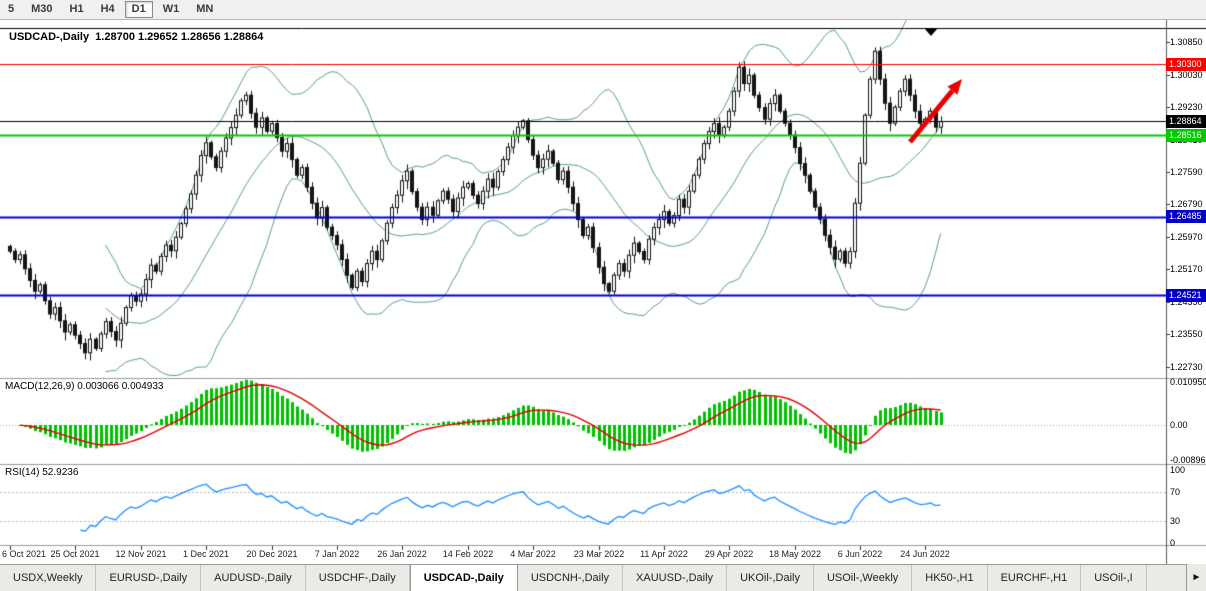 Image resolution: width=1206 pixels, height=591 pixels. I want to click on timeframe-h4-button: H4, so click(108, 9).